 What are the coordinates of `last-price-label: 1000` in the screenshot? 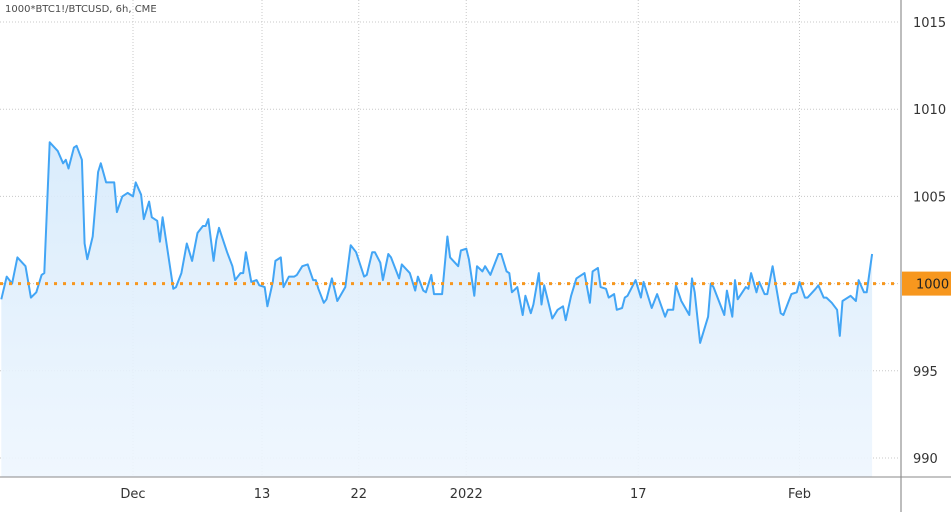 It's located at (932, 285).